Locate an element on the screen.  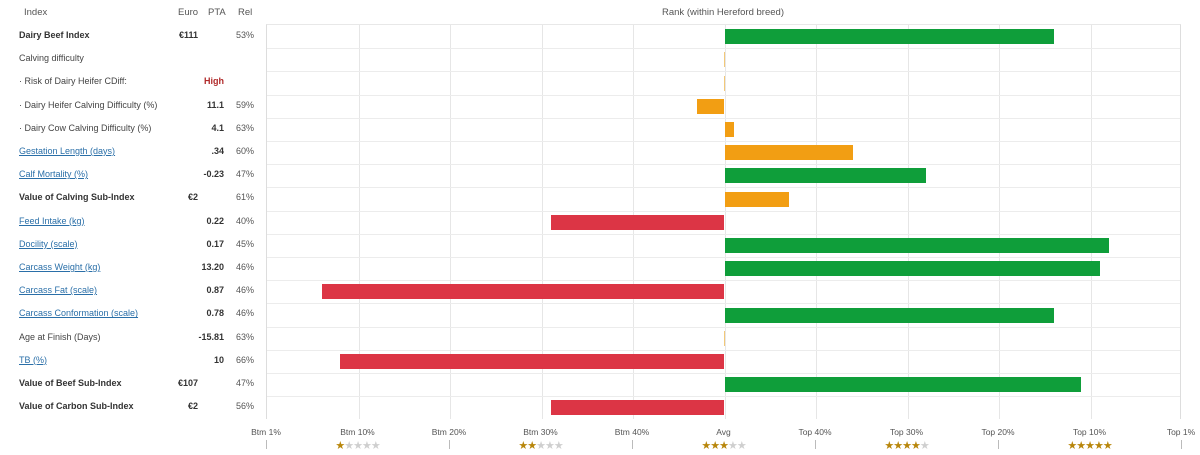
row-pta: 0.78 is located at coordinates (215, 313).